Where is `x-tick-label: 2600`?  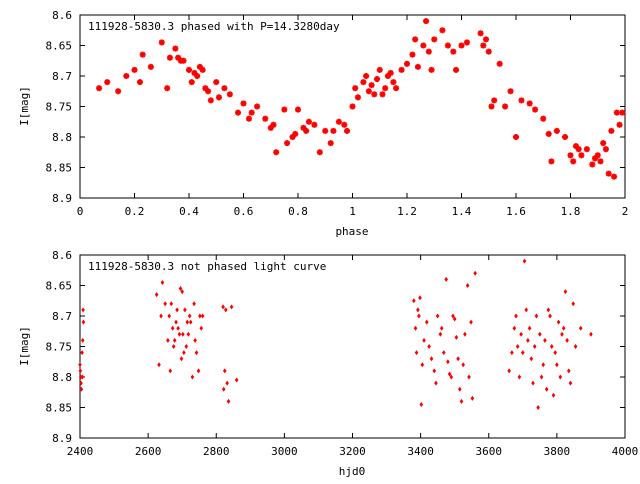
x-tick-label: 2600 is located at coordinates (148, 451).